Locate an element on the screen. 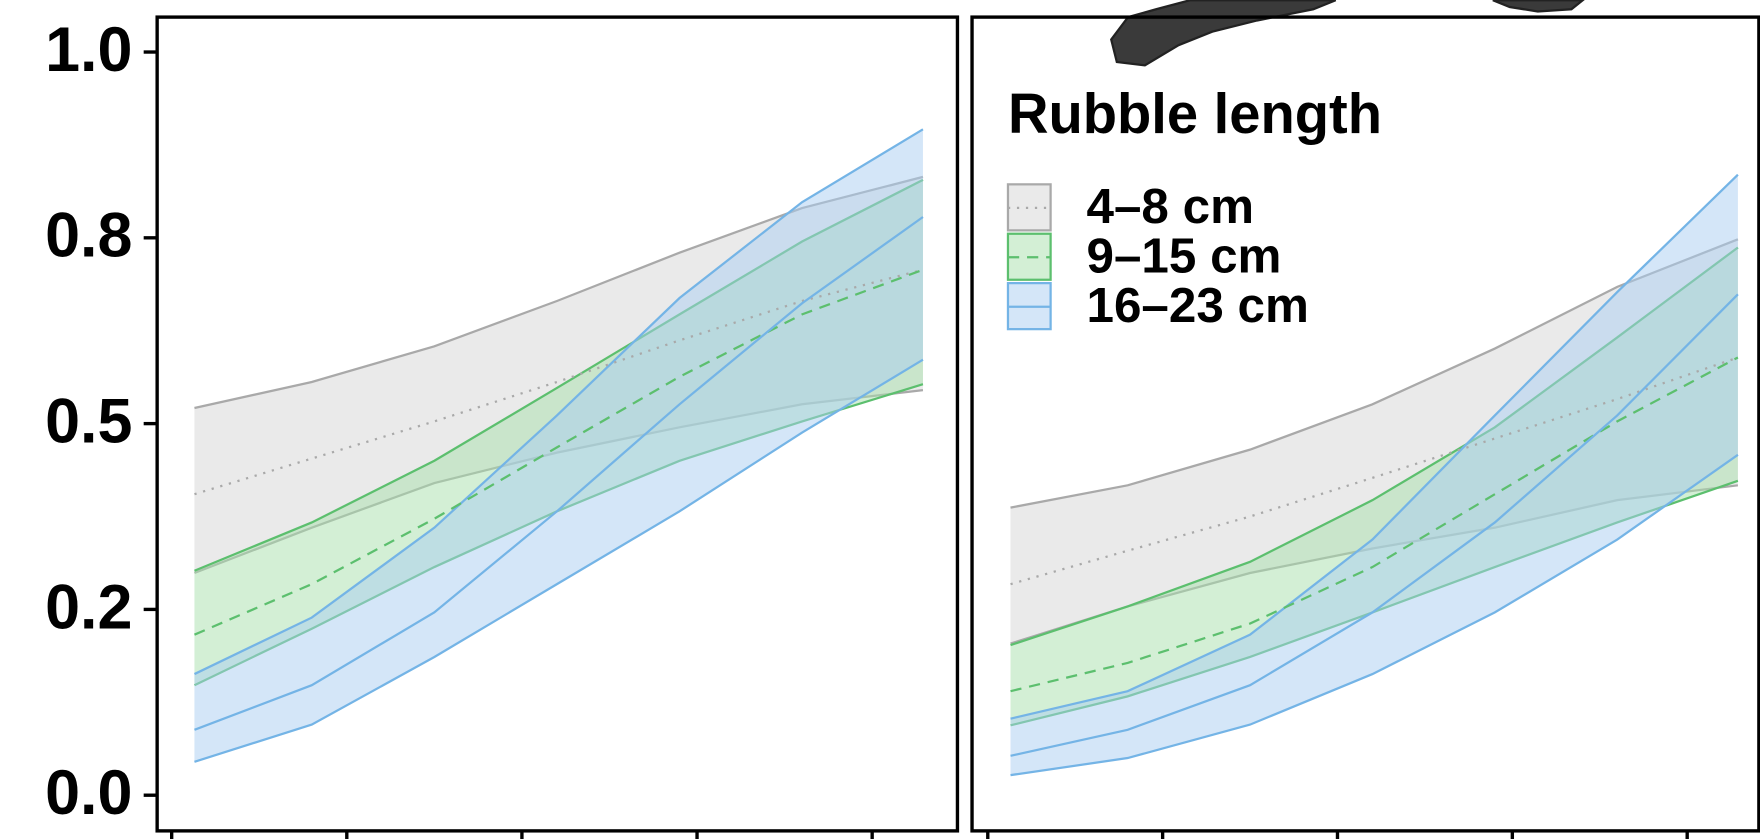 The width and height of the screenshot is (1760, 839). y-tick-label: 0.2 is located at coordinates (88, 607).